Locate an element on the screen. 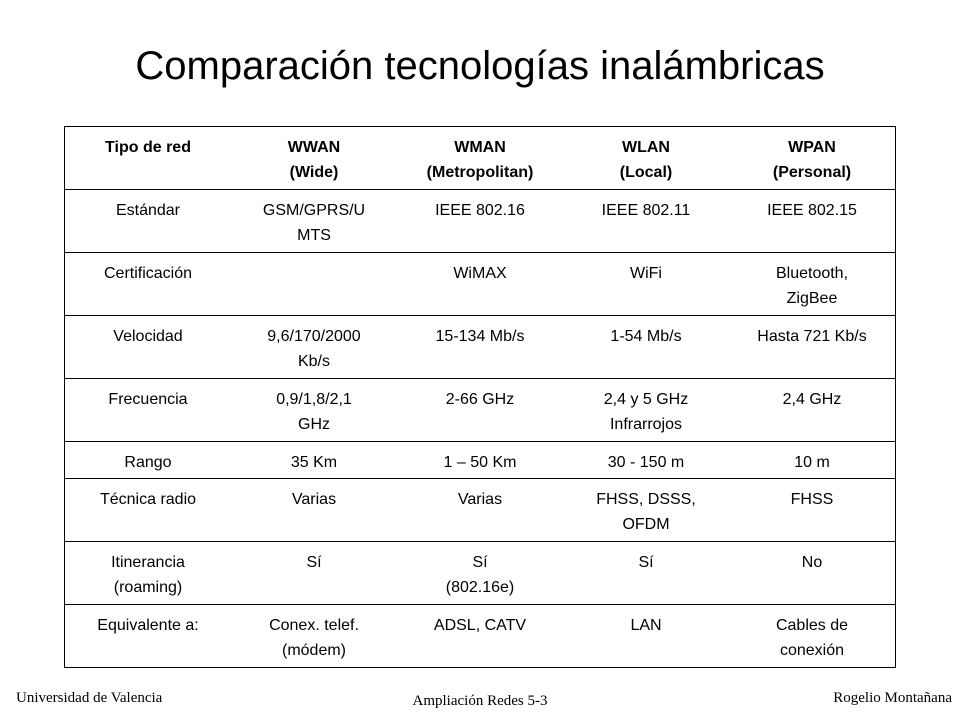  table-cell: 15-134 Mb/s is located at coordinates (480, 347).